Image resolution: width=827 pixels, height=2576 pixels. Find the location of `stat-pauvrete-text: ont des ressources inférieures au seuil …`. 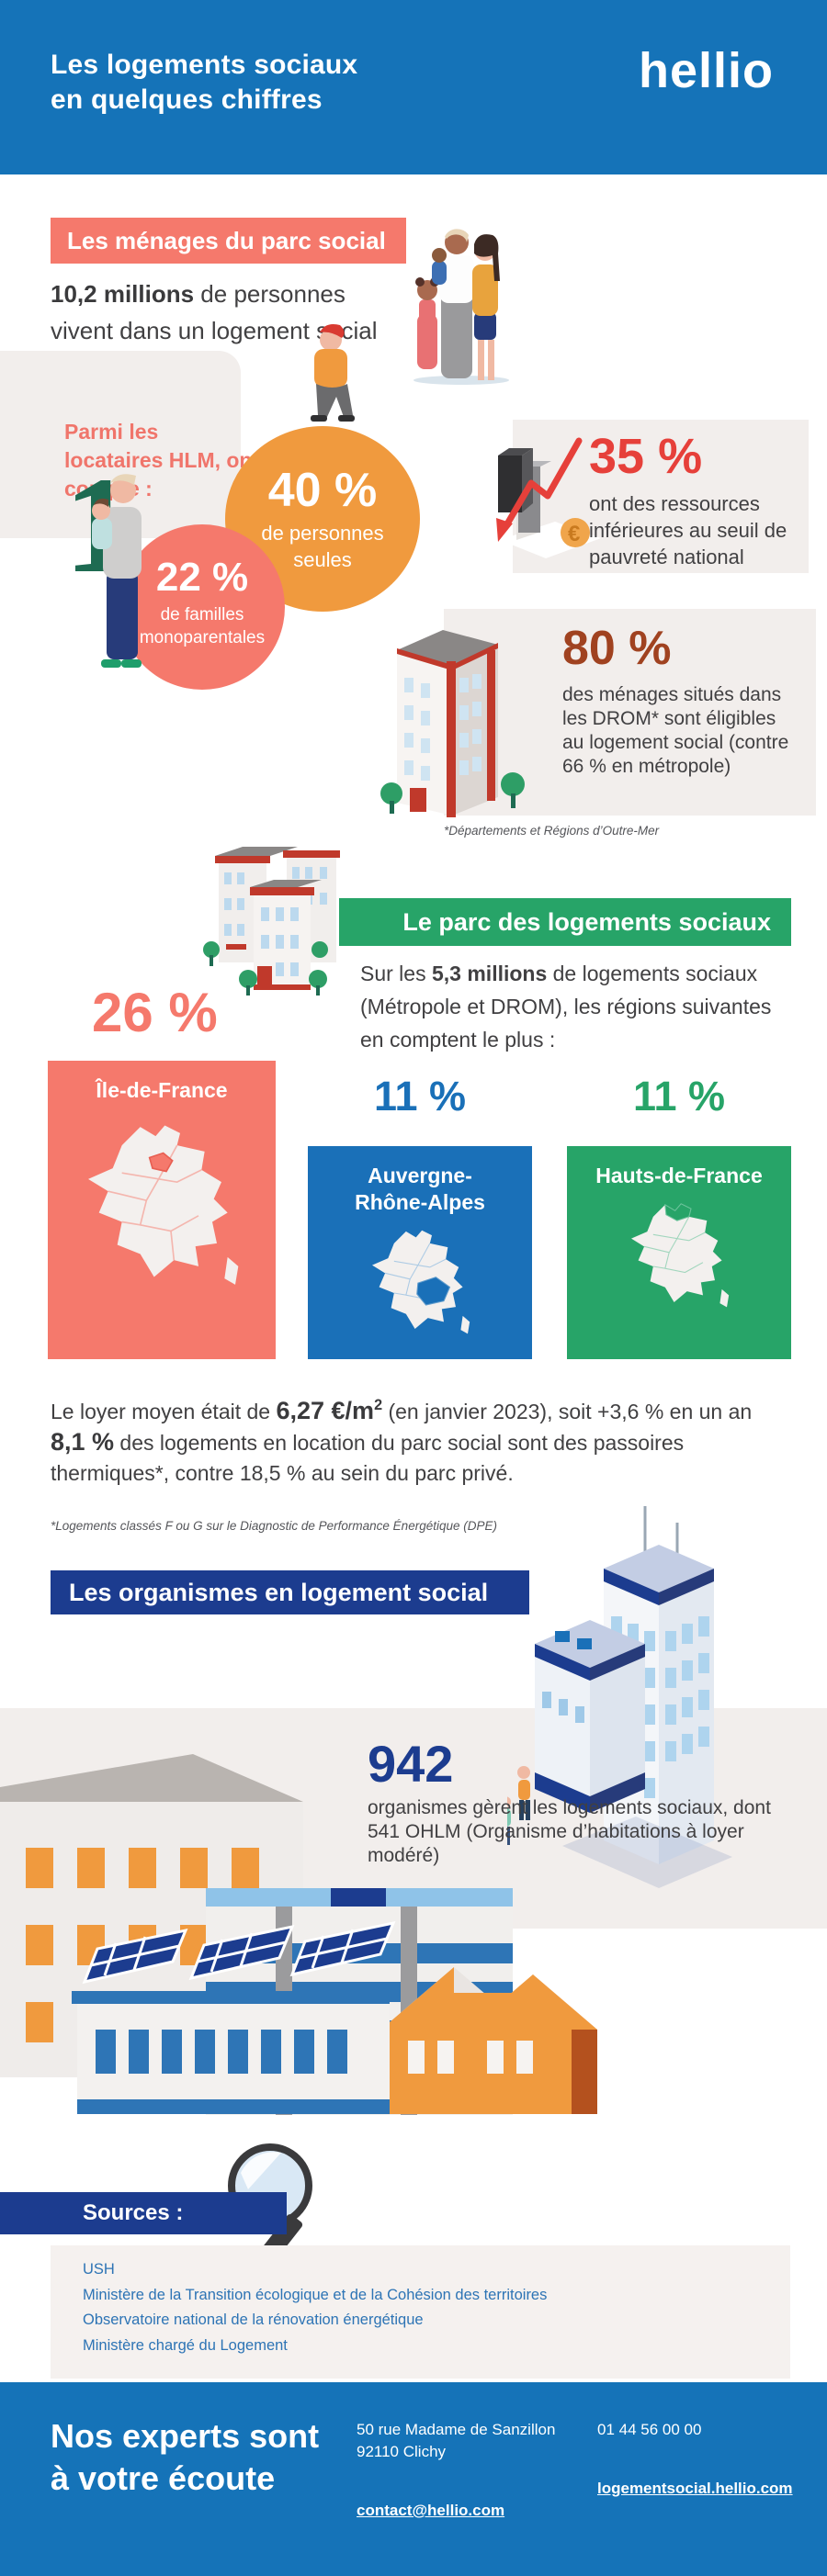

stat-pauvrete-text: ont des ressources inférieures au seuil … is located at coordinates (688, 530).